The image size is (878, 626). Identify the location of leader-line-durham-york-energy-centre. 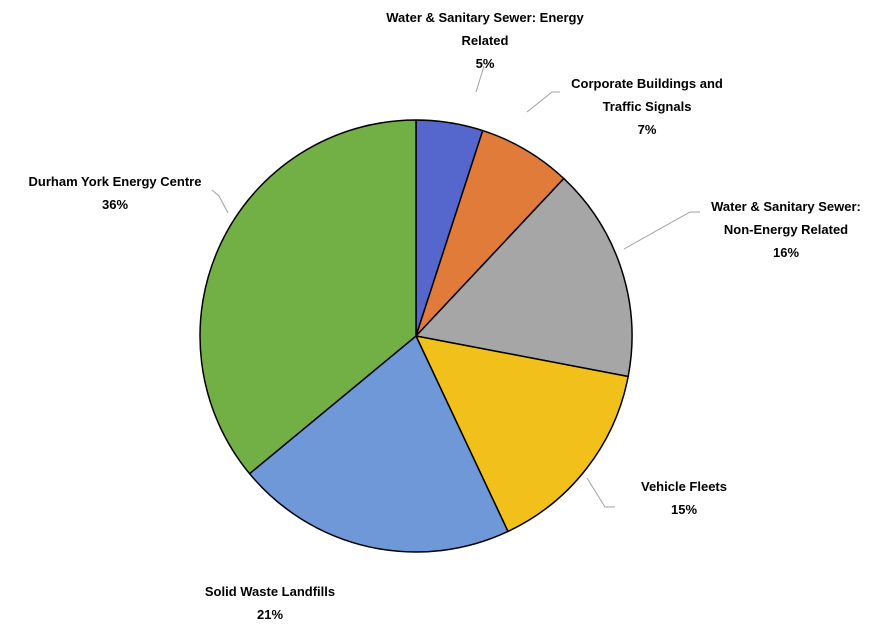
(220, 201).